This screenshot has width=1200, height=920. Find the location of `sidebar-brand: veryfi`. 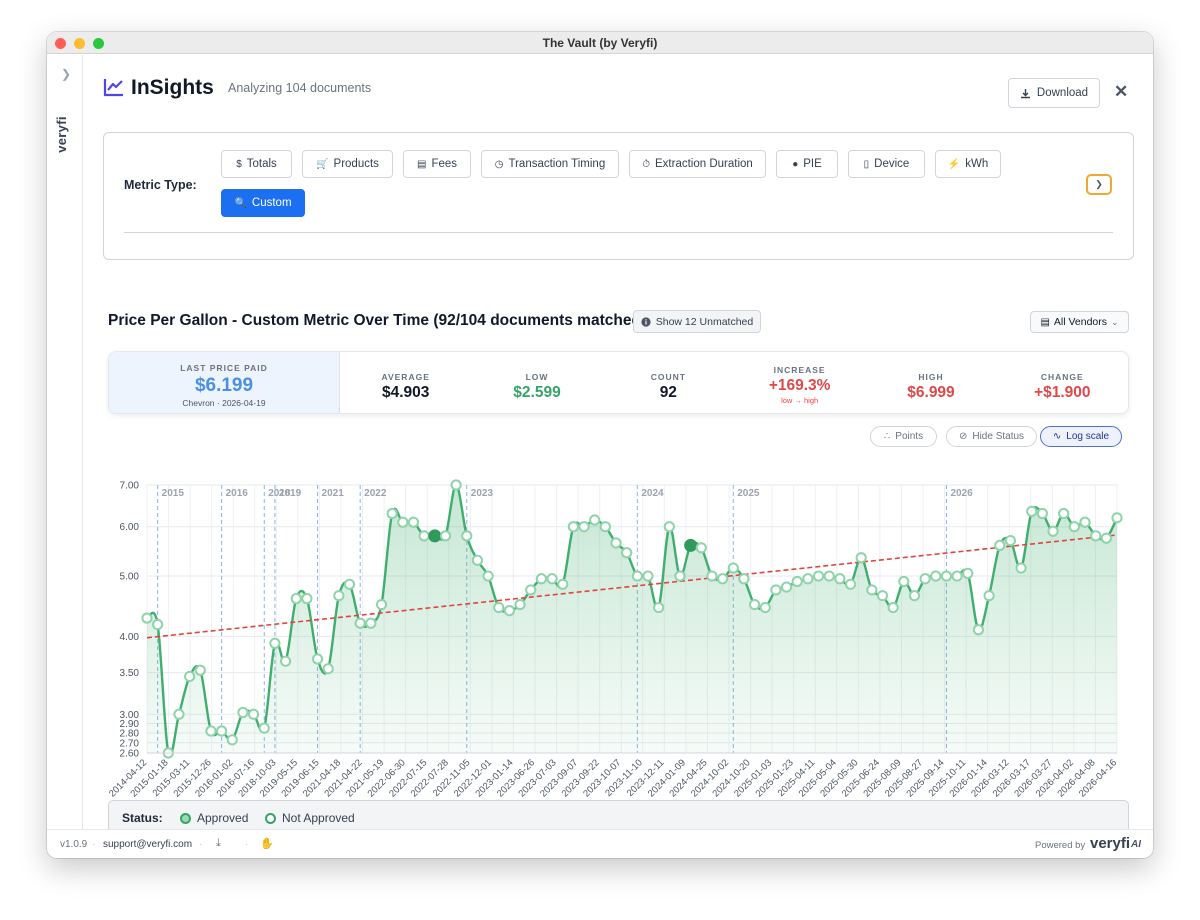

sidebar-brand: veryfi is located at coordinates (64, 133).